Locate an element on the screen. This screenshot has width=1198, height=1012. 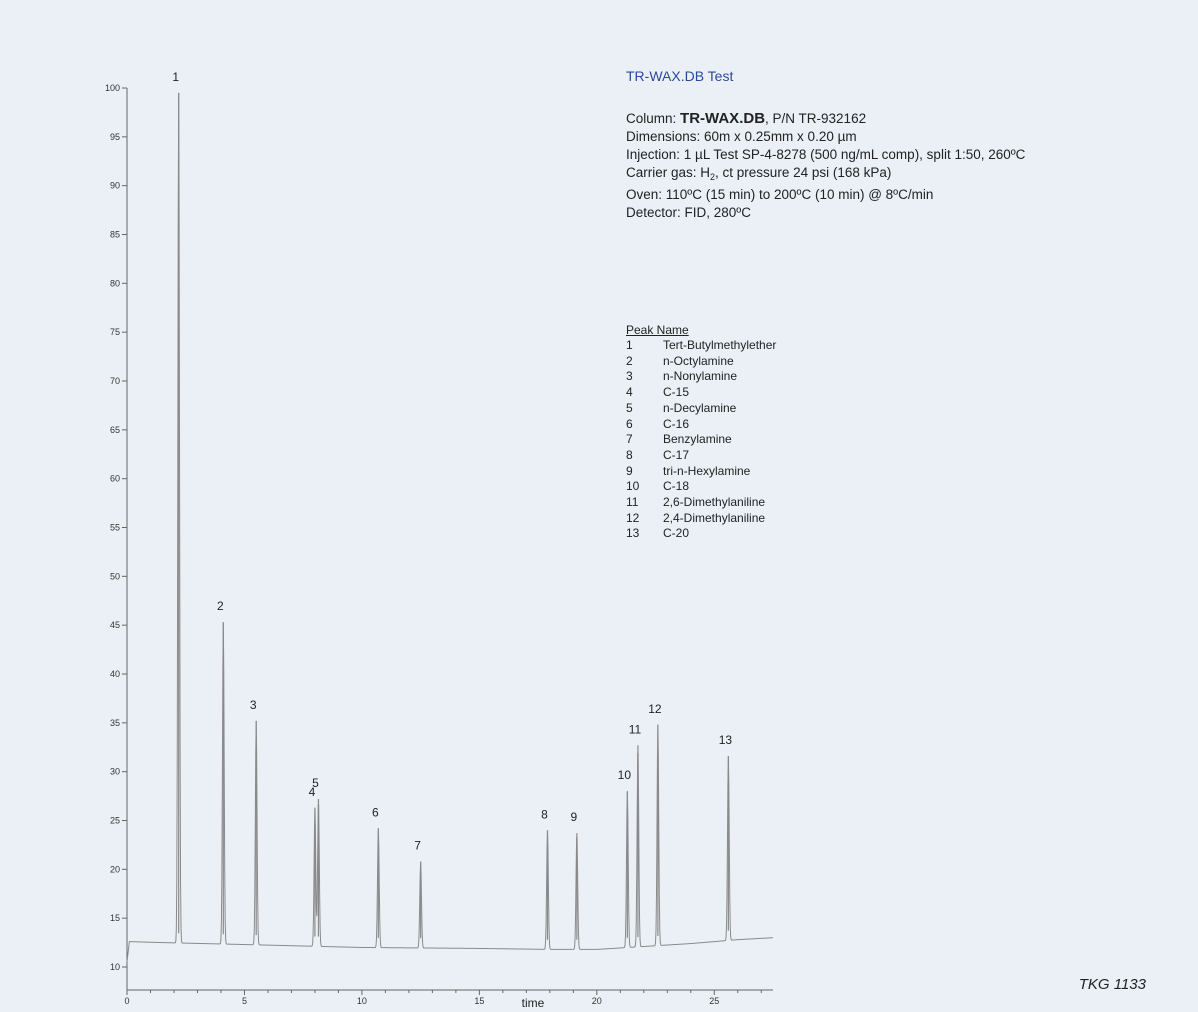
peak-name: tri-n-Hexylamine is located at coordinates (707, 470).